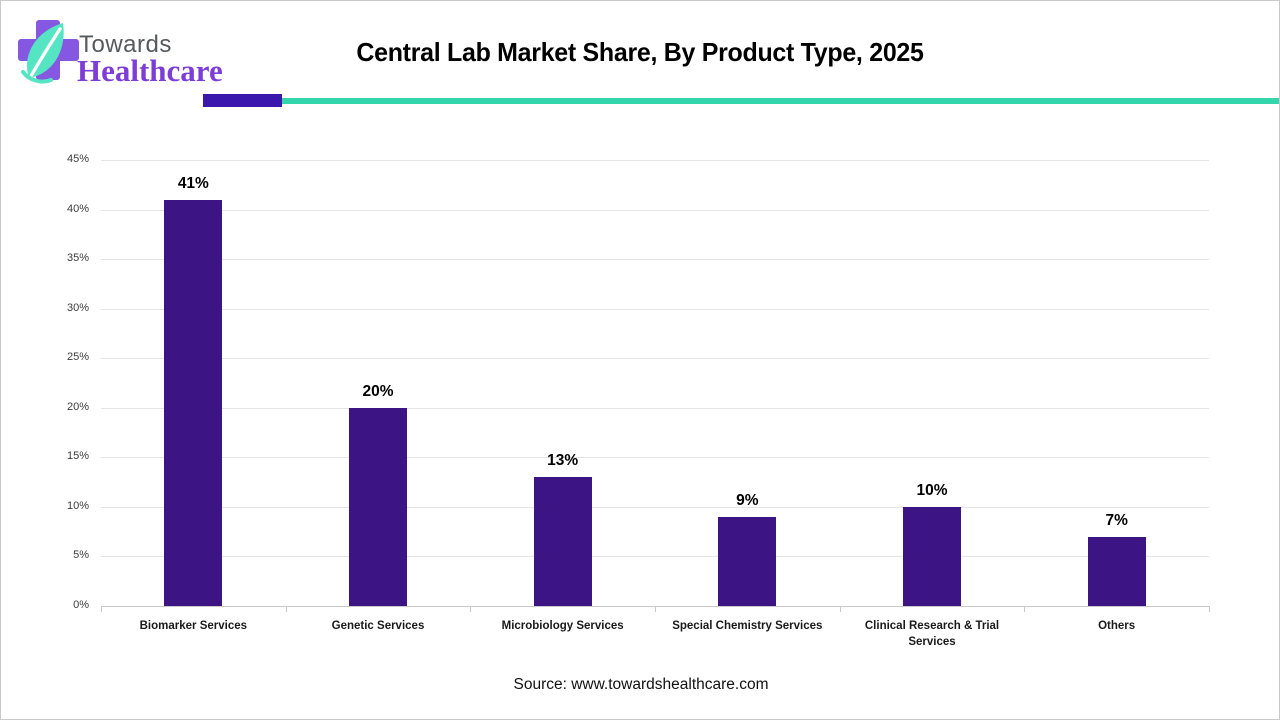 The height and width of the screenshot is (720, 1280). What do you see at coordinates (48, 52) in the screenshot?
I see `logo-cross-leaf-icon` at bounding box center [48, 52].